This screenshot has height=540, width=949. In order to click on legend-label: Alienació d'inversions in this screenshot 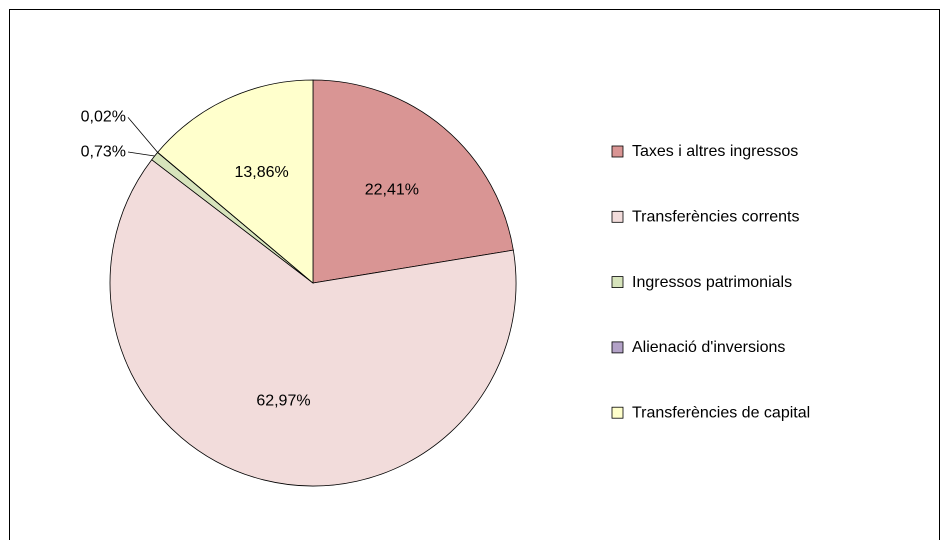, I will do `click(708, 347)`.